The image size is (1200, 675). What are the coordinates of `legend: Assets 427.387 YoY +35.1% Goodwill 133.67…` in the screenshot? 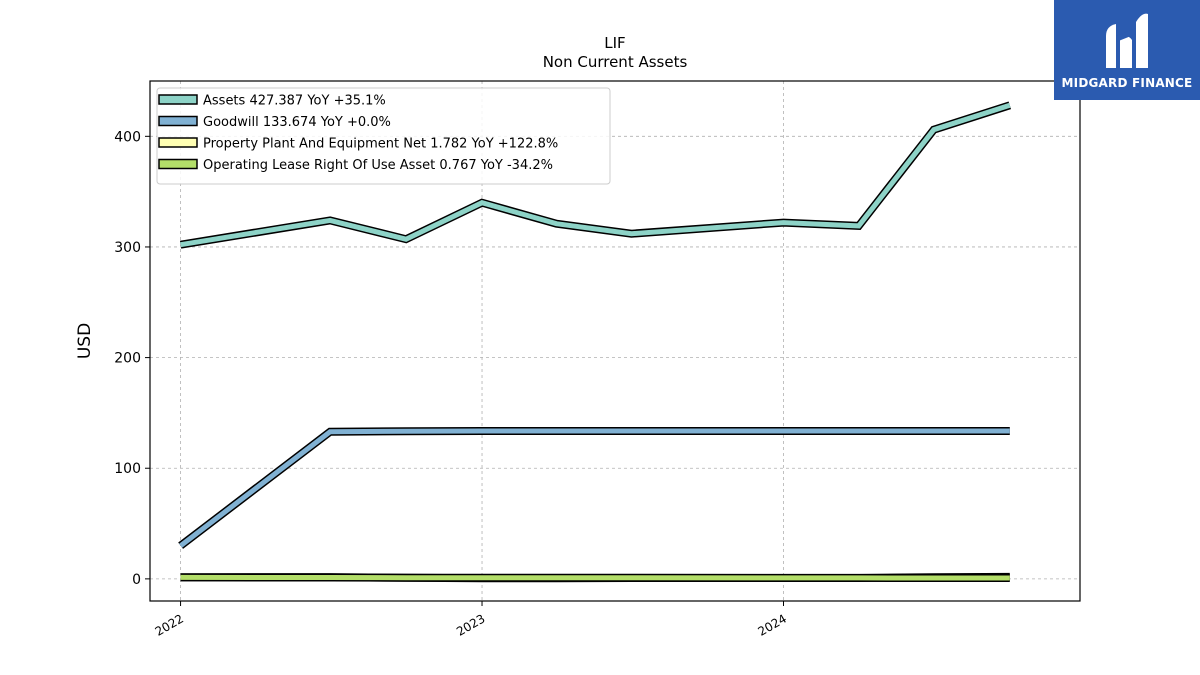 It's located at (383, 136).